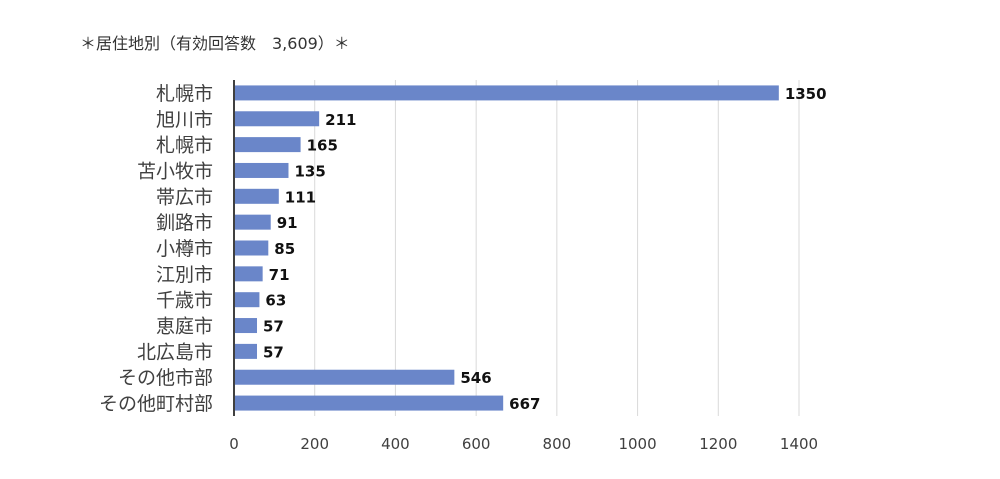 Image resolution: width=1000 pixels, height=479 pixels. Describe the element at coordinates (524, 404) in the screenshot. I see `value-label: 667` at that location.